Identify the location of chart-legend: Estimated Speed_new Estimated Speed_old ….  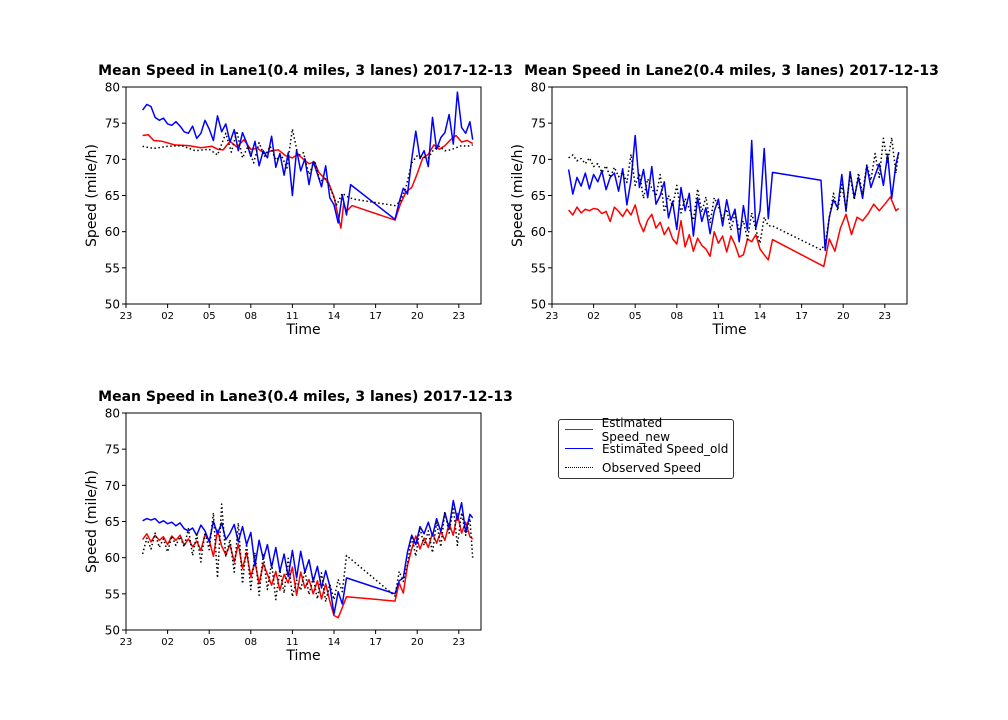
(646, 447).